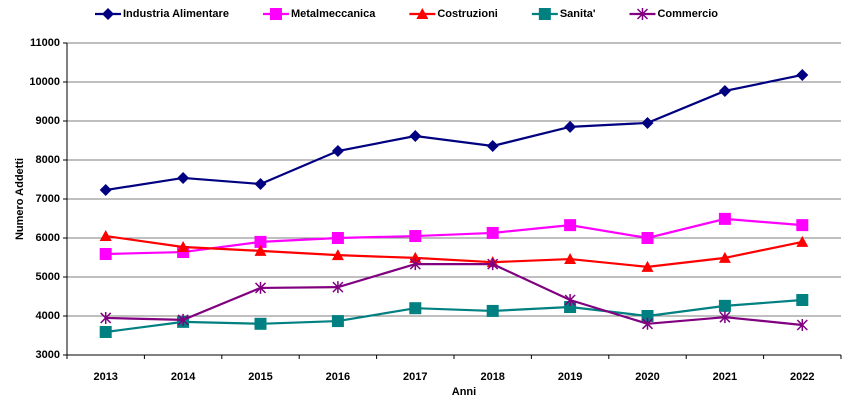 This screenshot has width=849, height=401. I want to click on x-tick-label: 2014, so click(183, 377).